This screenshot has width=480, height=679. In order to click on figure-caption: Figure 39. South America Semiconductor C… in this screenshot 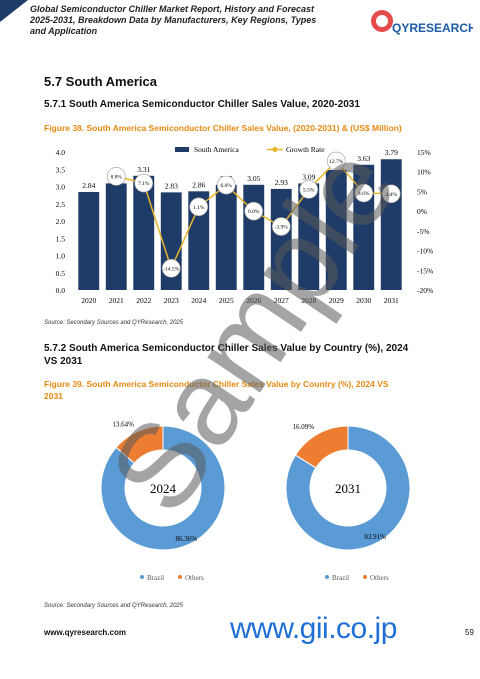, I will do `click(216, 390)`.